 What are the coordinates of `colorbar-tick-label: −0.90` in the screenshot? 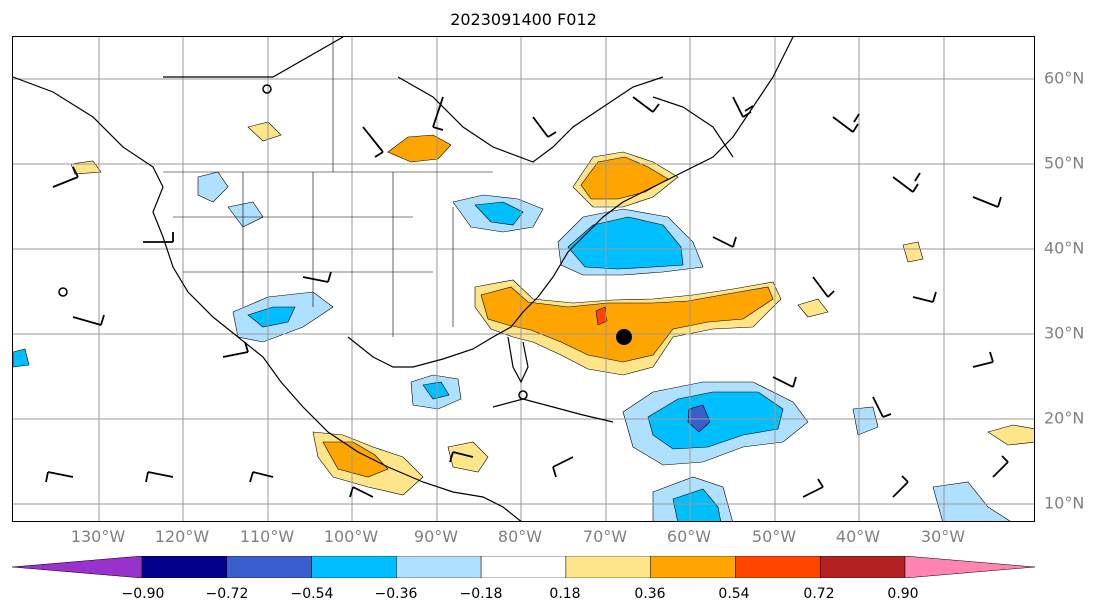 It's located at (143, 594).